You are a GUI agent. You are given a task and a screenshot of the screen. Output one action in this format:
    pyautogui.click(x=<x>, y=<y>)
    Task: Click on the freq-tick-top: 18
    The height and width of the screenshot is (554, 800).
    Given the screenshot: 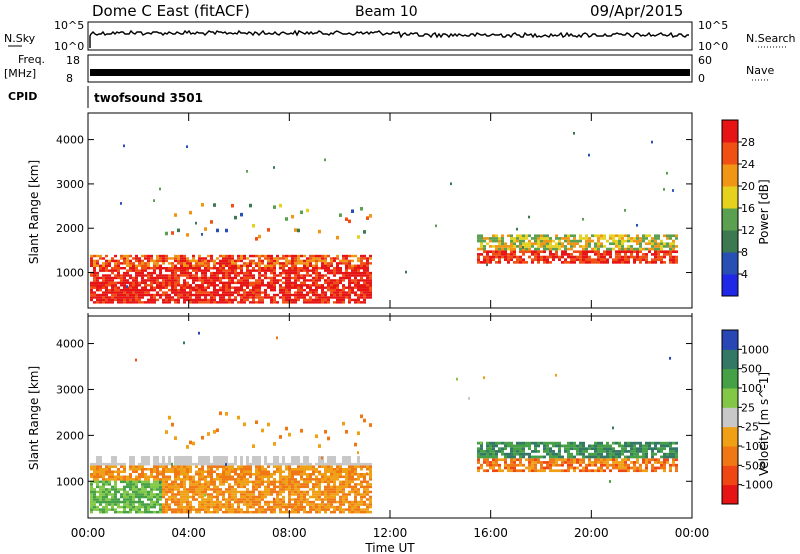 What is the action you would take?
    pyautogui.click(x=73, y=60)
    